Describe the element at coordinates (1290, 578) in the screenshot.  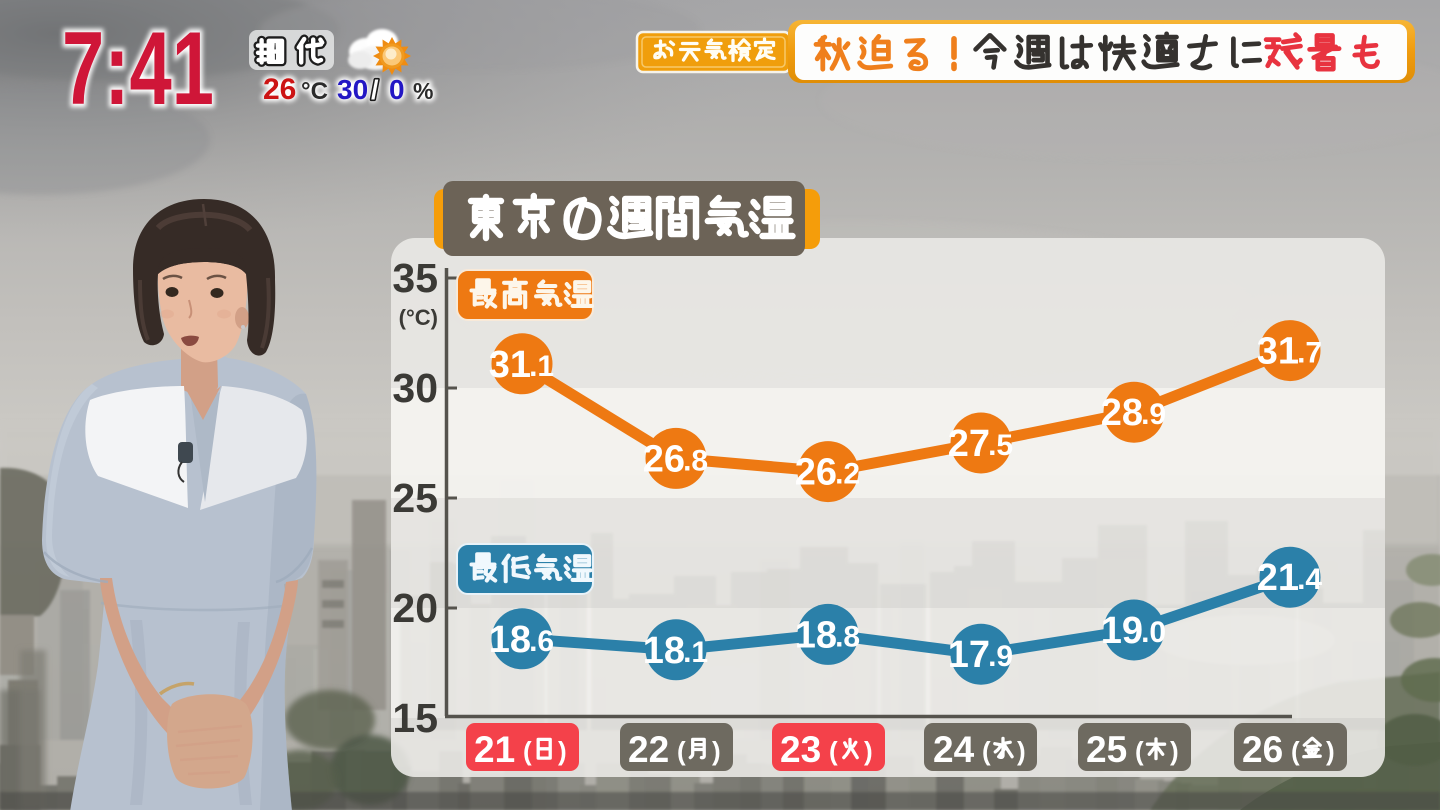
I see `svg-text: 21.4` at that location.